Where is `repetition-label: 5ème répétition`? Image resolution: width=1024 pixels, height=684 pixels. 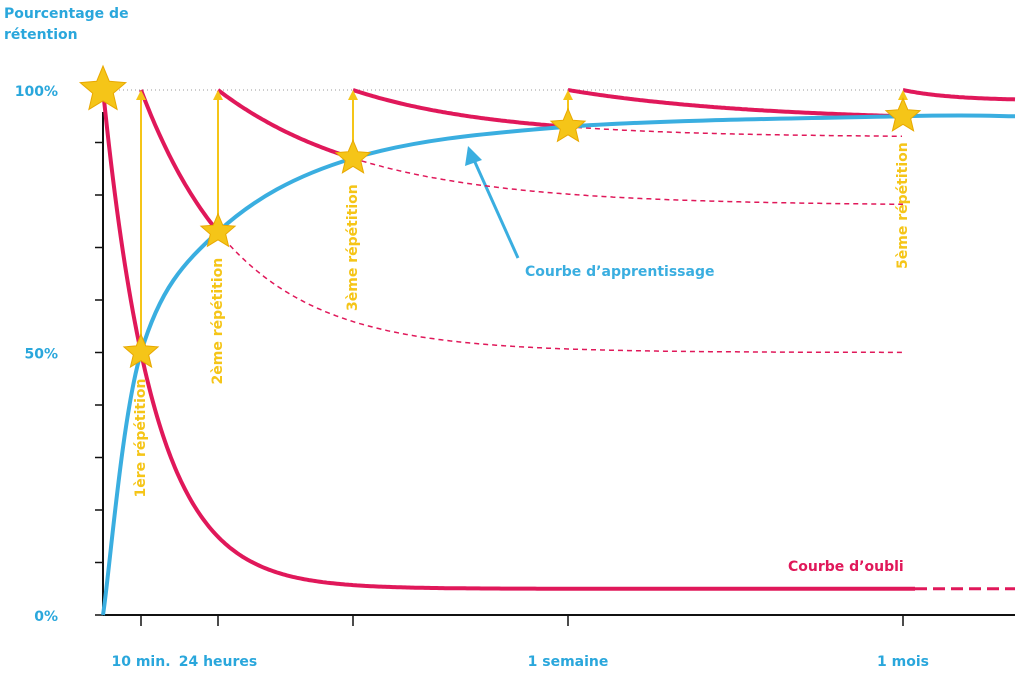 repetition-label: 5ème répétition is located at coordinates (903, 205).